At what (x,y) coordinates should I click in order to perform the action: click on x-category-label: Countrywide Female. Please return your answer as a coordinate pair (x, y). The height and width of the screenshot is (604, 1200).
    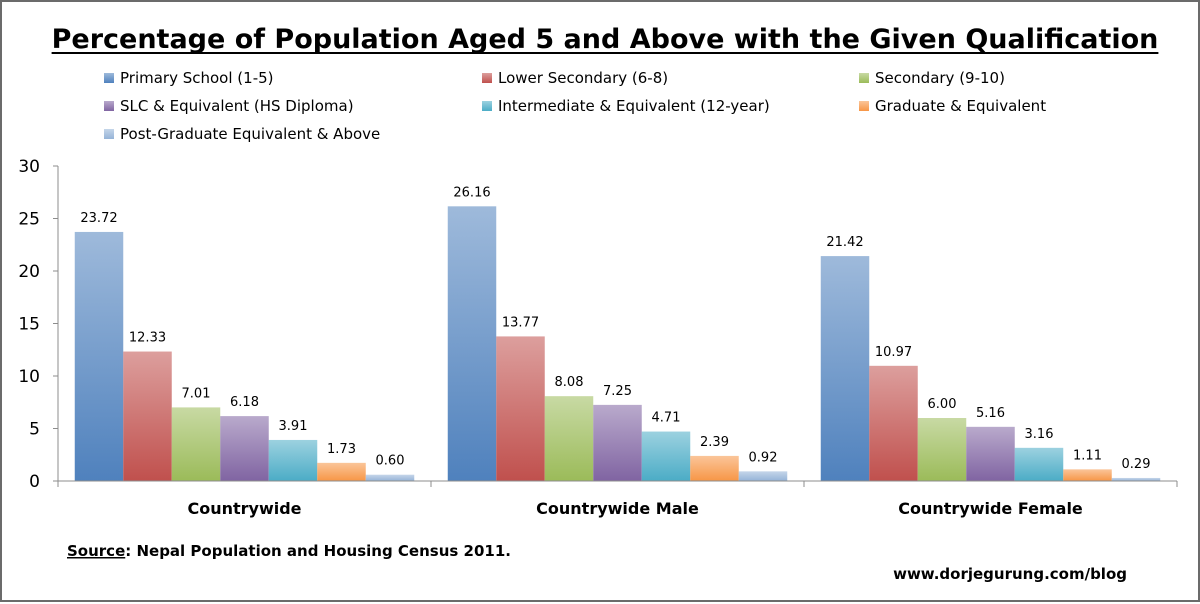
    Looking at the image, I should click on (990, 508).